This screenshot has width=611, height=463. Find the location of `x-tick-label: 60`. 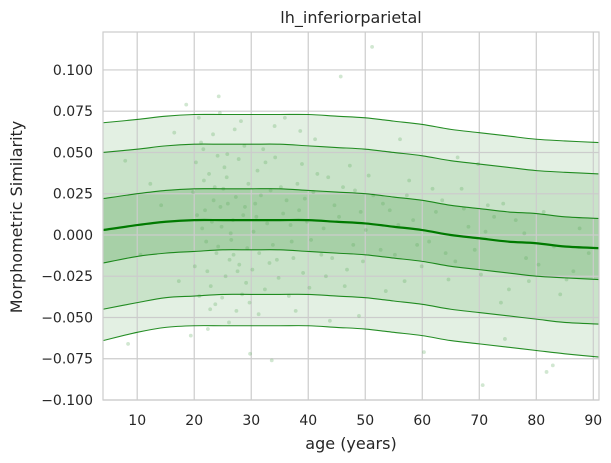

x-tick-label: 60 is located at coordinates (422, 421).